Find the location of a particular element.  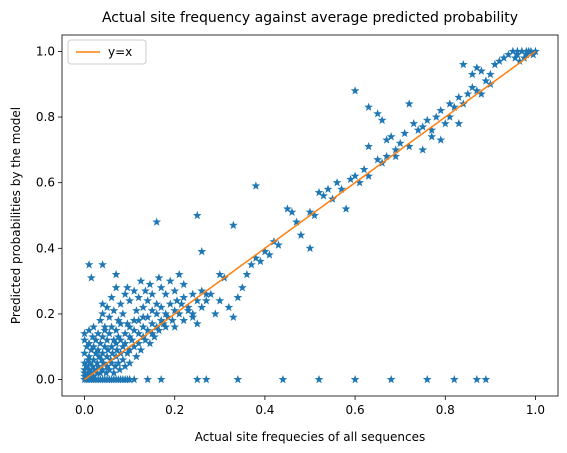

x-tick-label: 0.6 is located at coordinates (355, 410).